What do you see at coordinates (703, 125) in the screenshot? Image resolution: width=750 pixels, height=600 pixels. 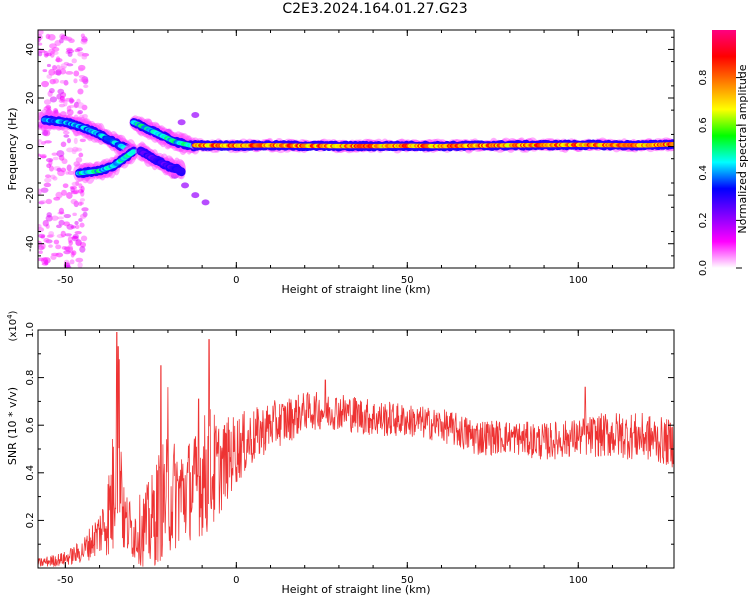 I see `colorbar-tick-label: 0.6` at bounding box center [703, 125].